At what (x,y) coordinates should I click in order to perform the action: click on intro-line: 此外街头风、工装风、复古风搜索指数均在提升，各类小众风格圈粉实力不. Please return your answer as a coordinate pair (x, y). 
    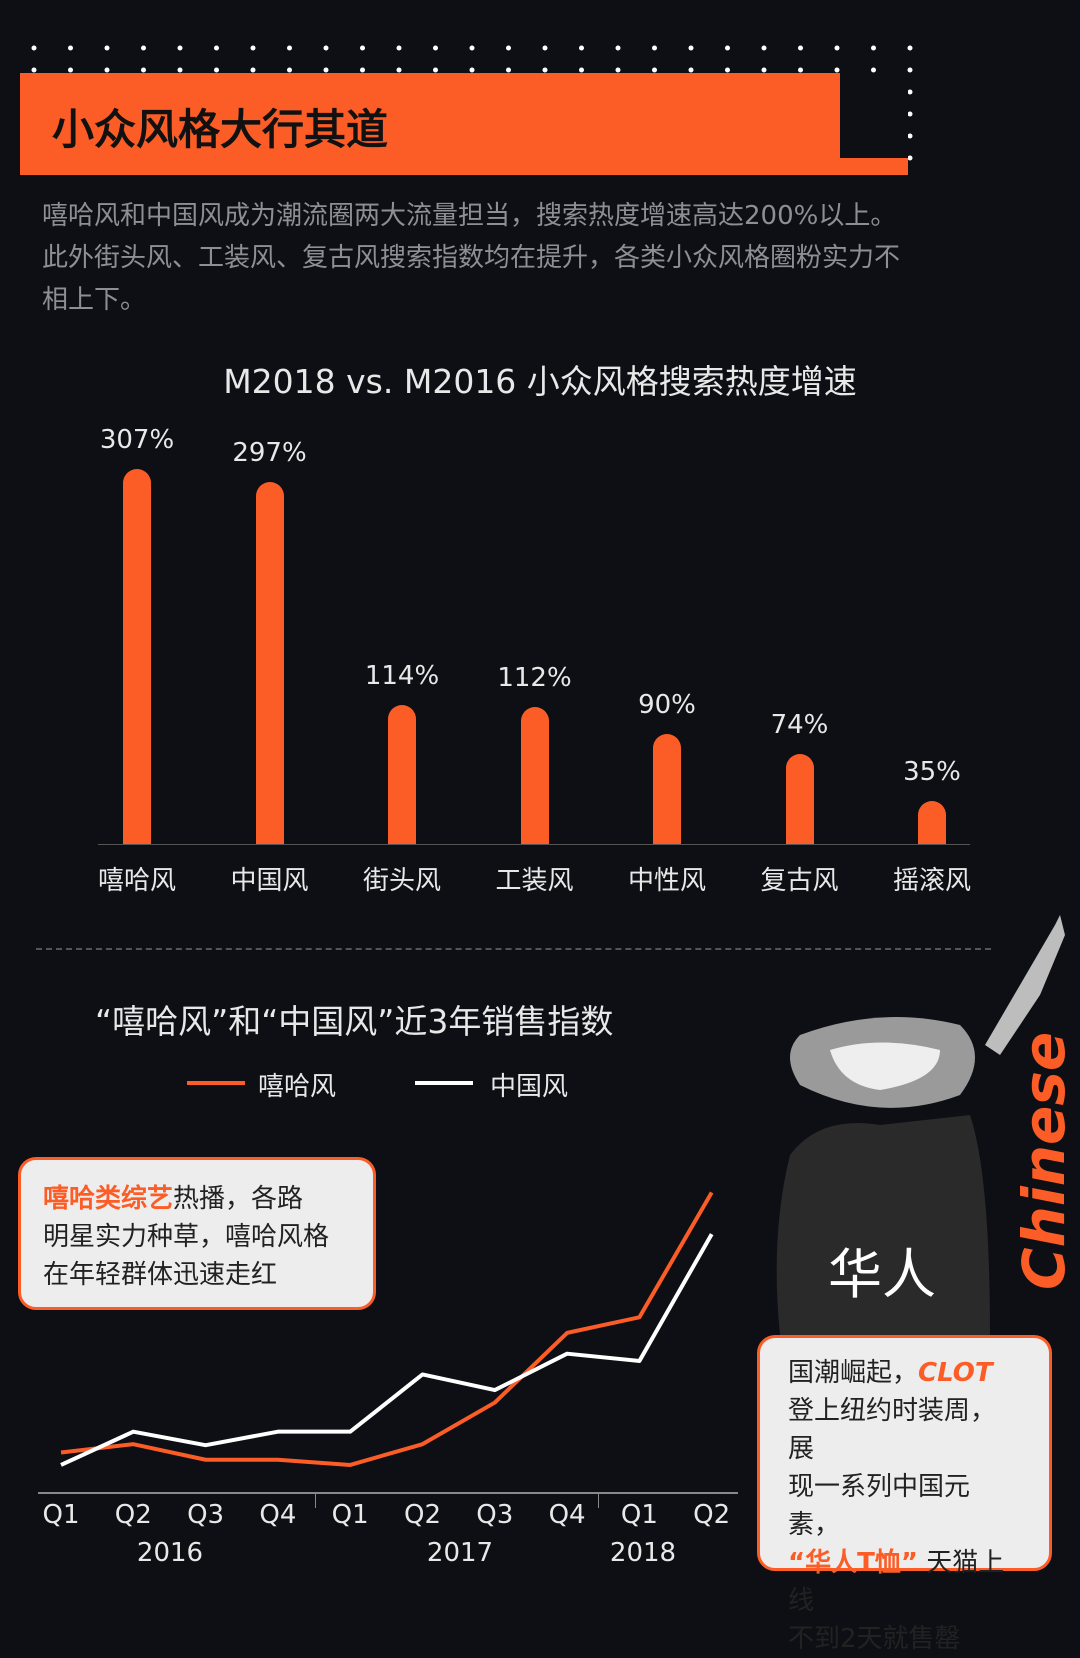
    Looking at the image, I should click on (471, 258).